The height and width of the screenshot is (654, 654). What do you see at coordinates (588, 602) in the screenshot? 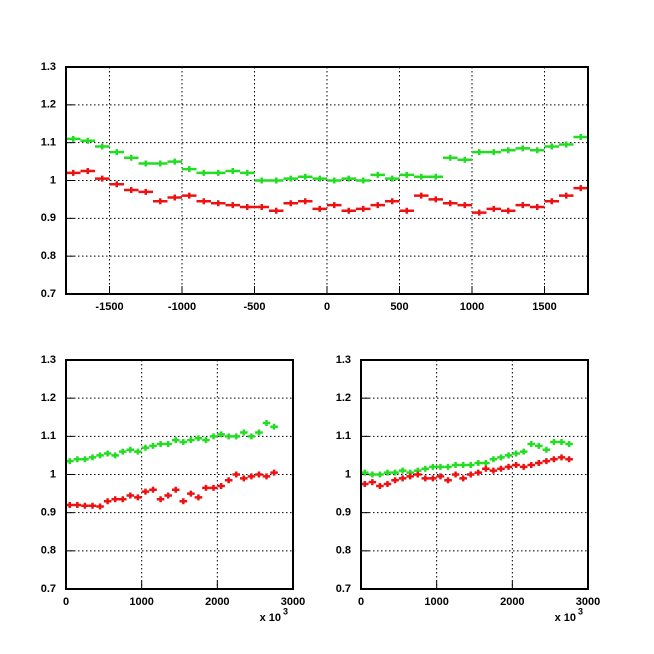
I see `x-tick-label: 3000` at bounding box center [588, 602].